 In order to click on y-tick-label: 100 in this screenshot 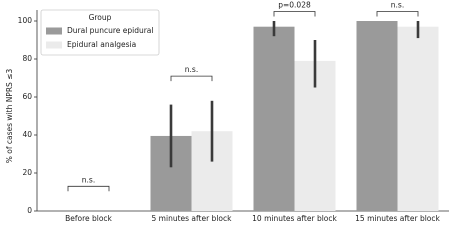, I will do `click(25, 20)`.